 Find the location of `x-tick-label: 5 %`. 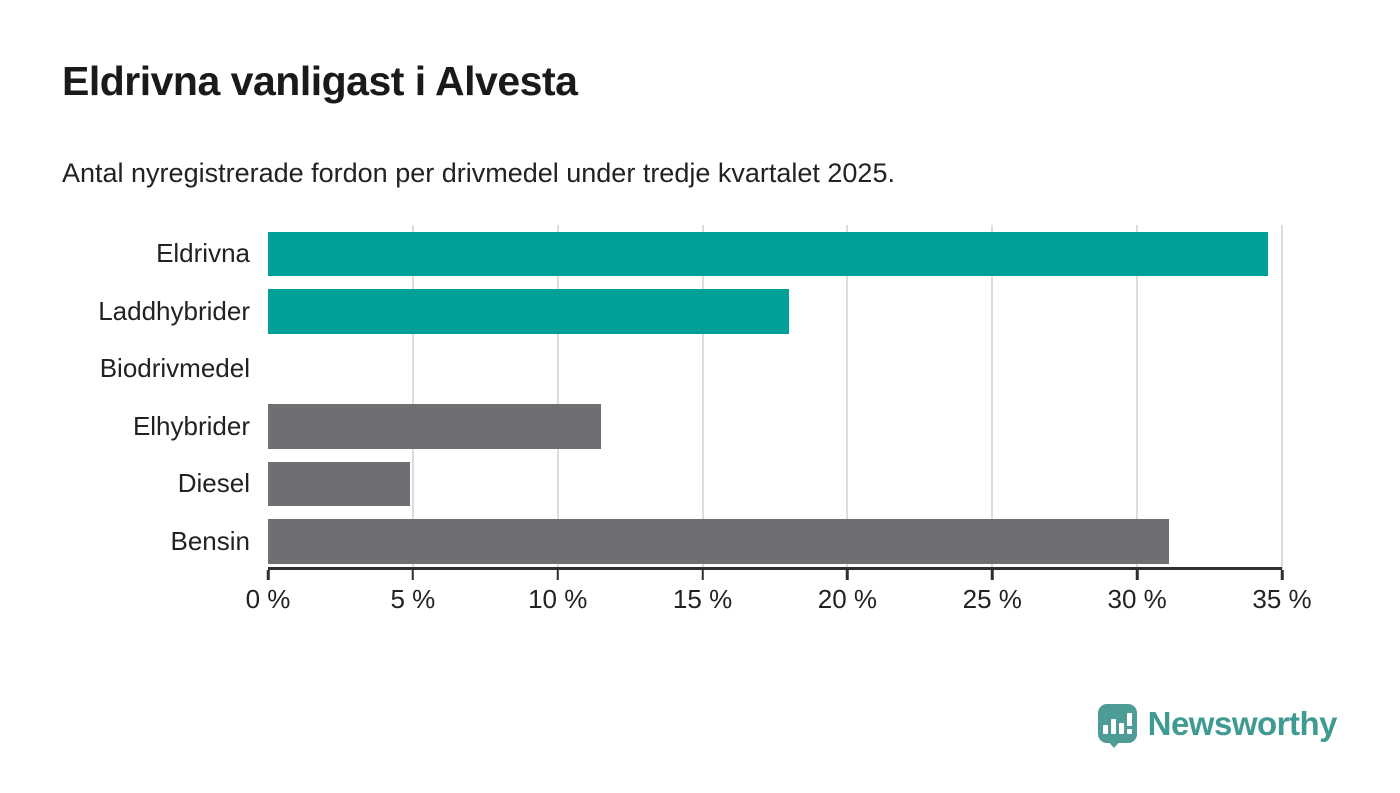

x-tick-label: 5 % is located at coordinates (413, 599).